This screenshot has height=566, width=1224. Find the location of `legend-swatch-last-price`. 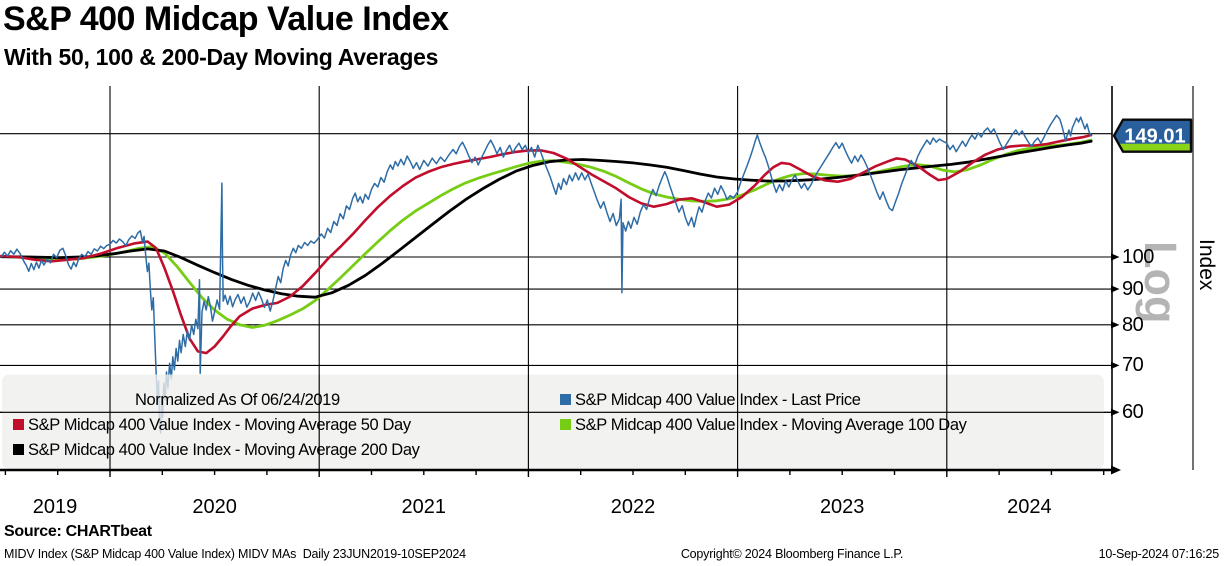

legend-swatch-last-price is located at coordinates (565, 399).